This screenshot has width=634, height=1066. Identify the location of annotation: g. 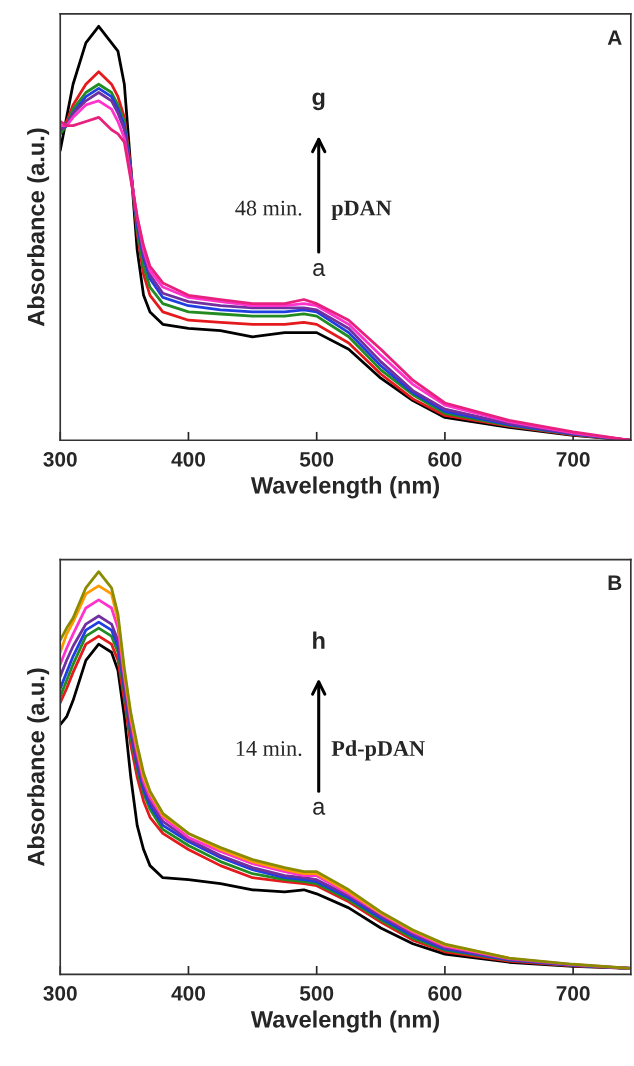
(318, 101).